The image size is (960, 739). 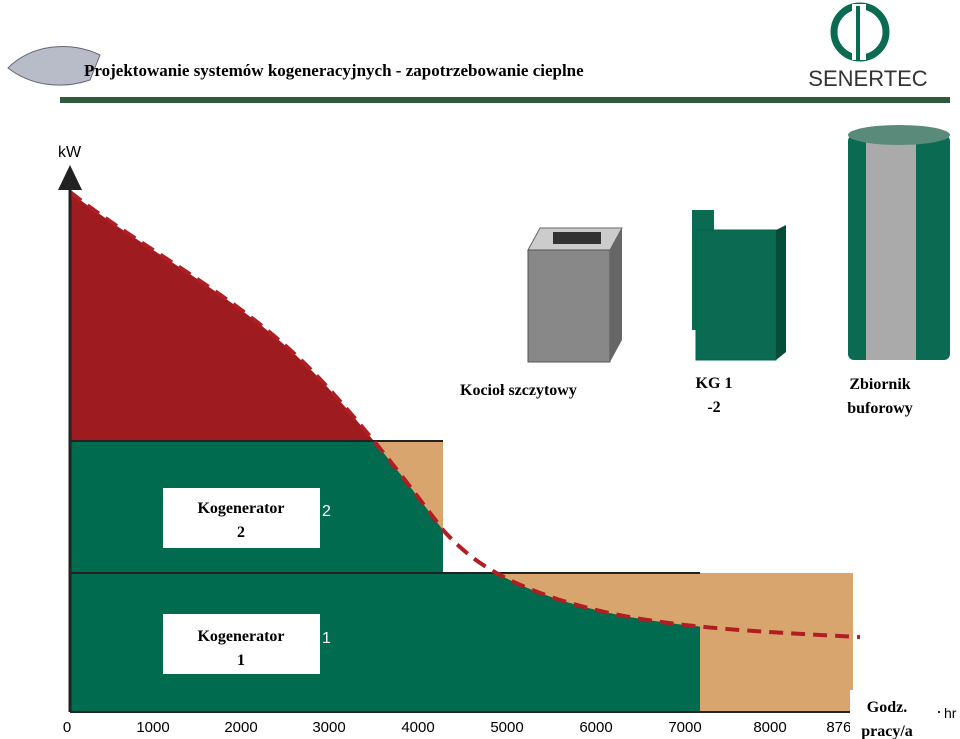 I want to click on header-rule, so click(x=505, y=100).